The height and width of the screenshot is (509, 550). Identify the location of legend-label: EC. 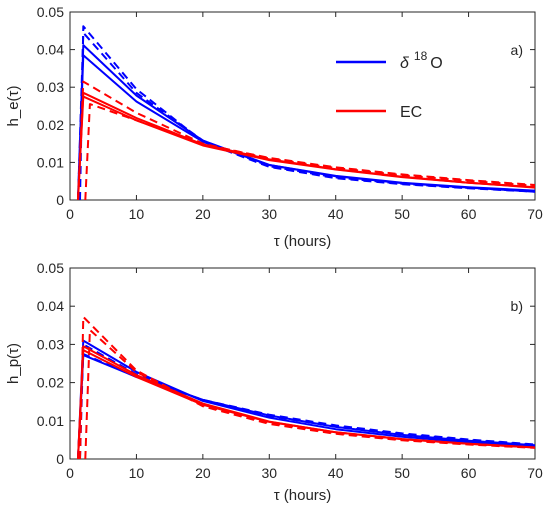
(411, 112).